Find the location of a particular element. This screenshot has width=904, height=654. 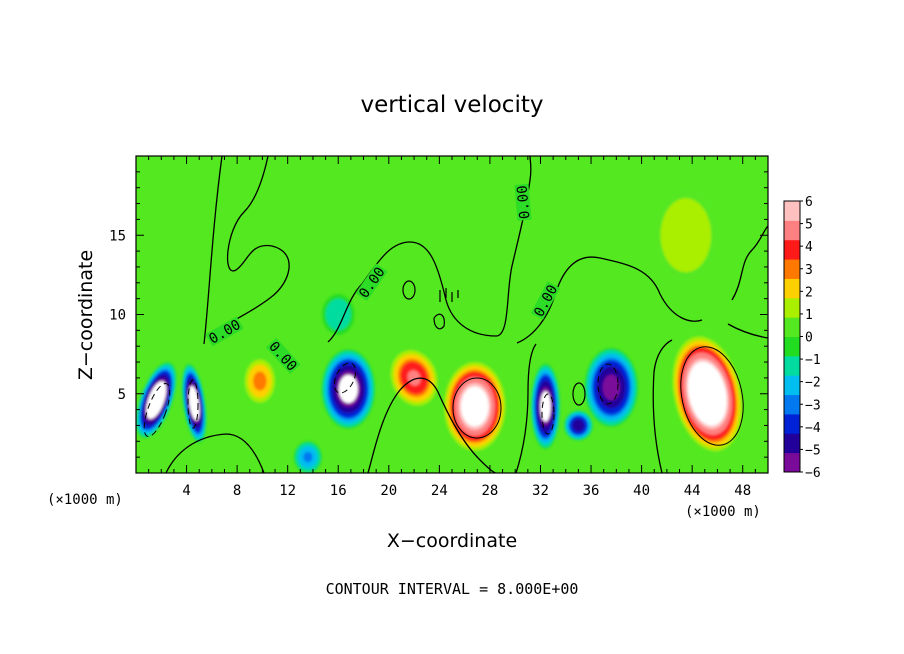

contour-label: 0.00 is located at coordinates (524, 202).